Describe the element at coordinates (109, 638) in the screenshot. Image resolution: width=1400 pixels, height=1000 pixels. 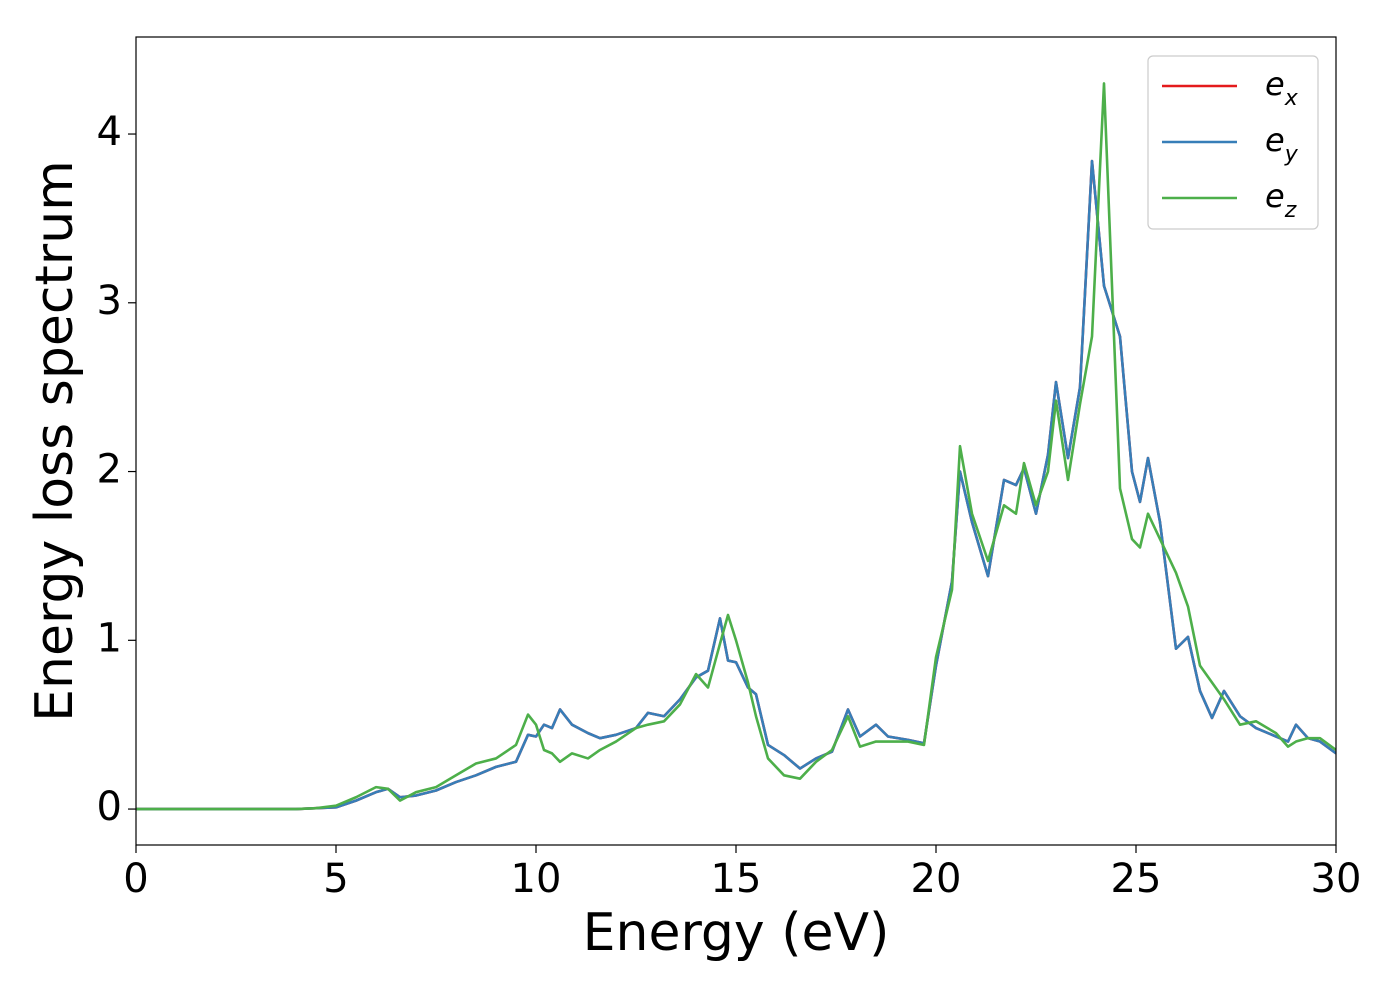
I see `y-tick-label: 1` at that location.